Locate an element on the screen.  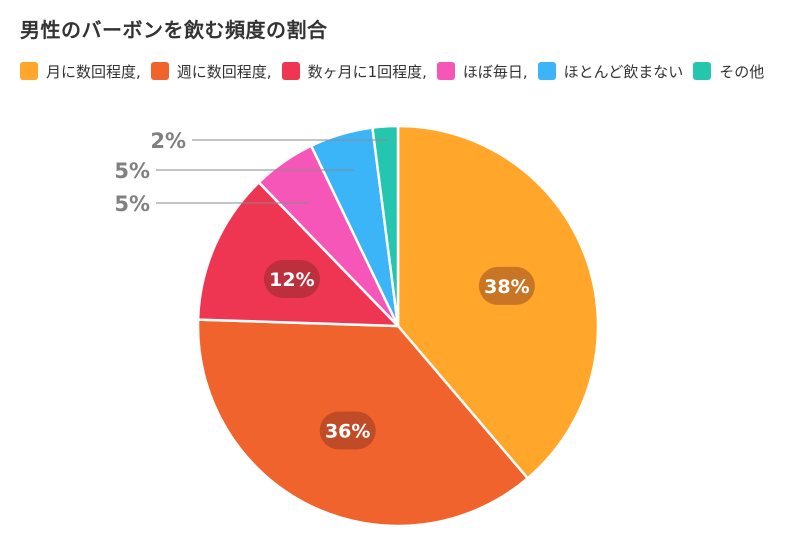
legend-item: ほぼ毎日, is located at coordinates (482, 71).